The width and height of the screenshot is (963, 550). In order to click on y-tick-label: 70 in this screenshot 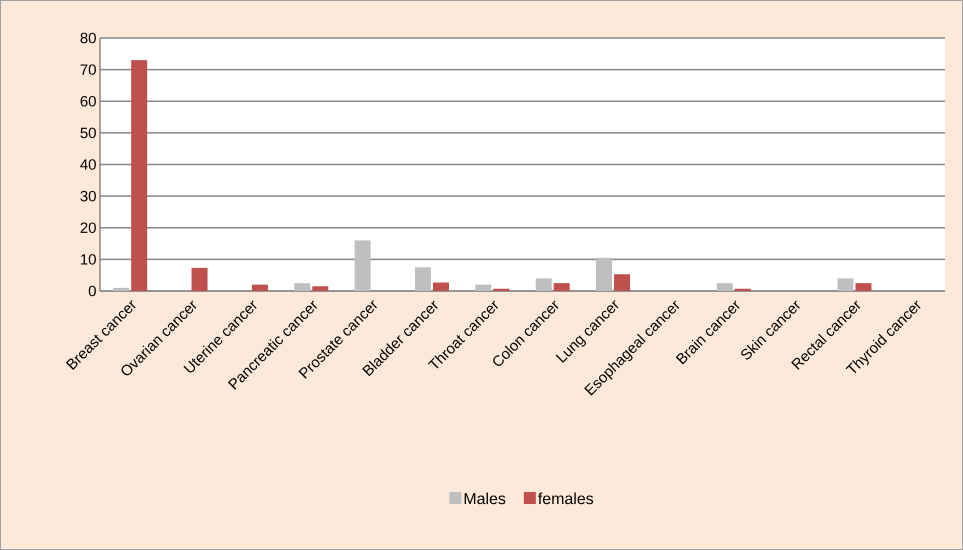, I will do `click(88, 69)`.